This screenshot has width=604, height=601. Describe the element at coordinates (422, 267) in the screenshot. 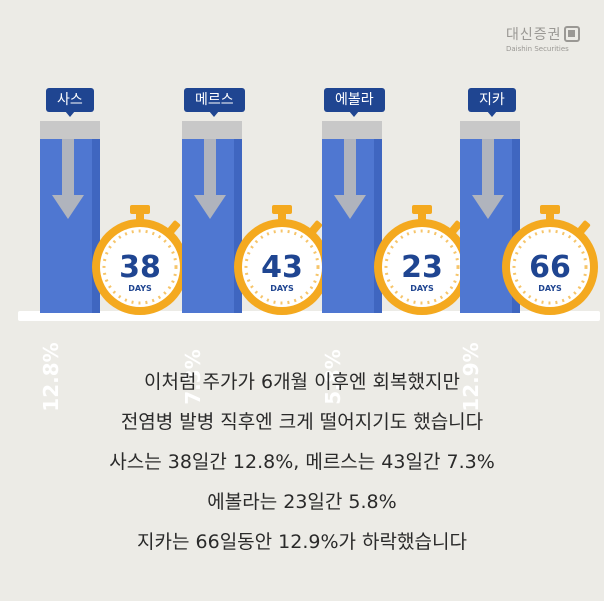

I see `days-count: 23` at that location.